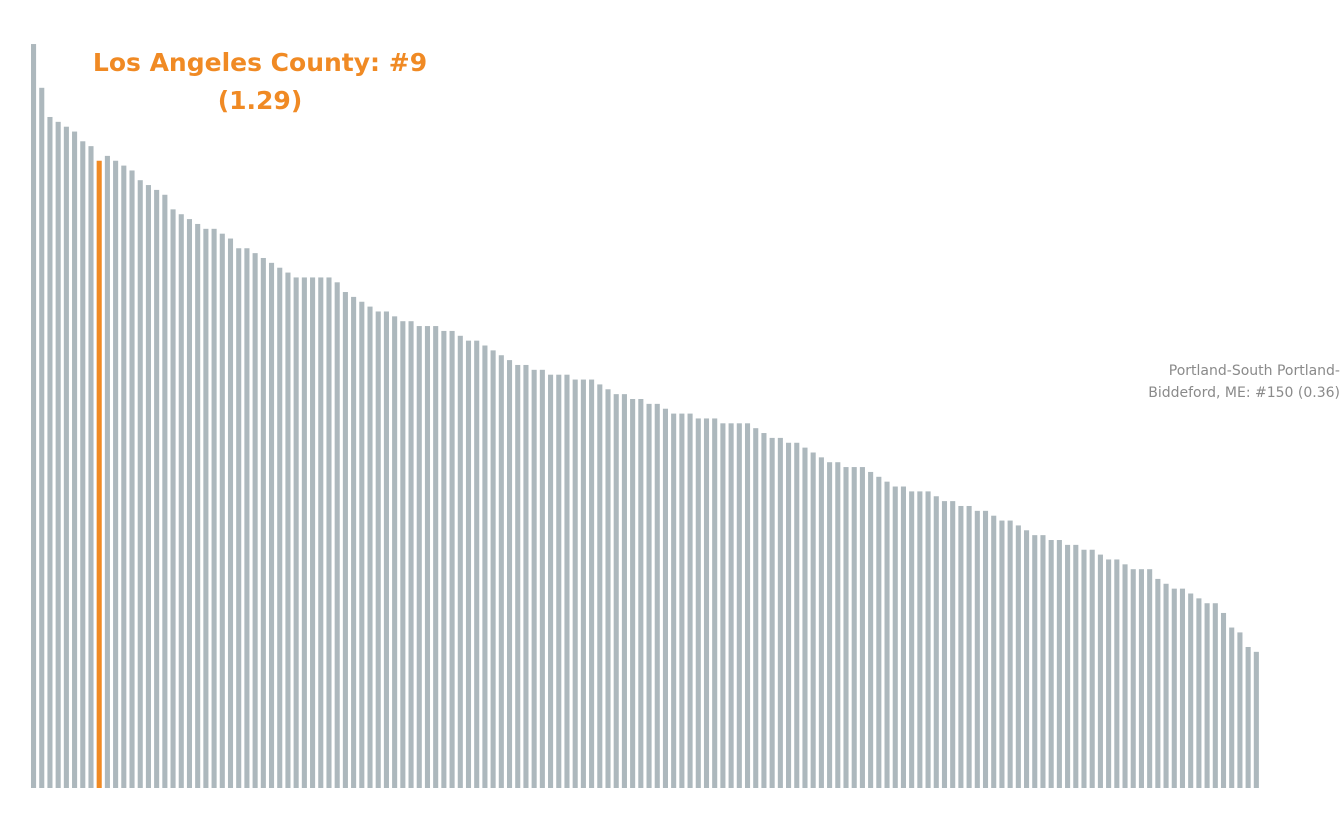 Image resolution: width=1343 pixels, height=817 pixels. What do you see at coordinates (260, 100) in the screenshot?
I see `highlight-annotation-line-2: (1.29)` at bounding box center [260, 100].